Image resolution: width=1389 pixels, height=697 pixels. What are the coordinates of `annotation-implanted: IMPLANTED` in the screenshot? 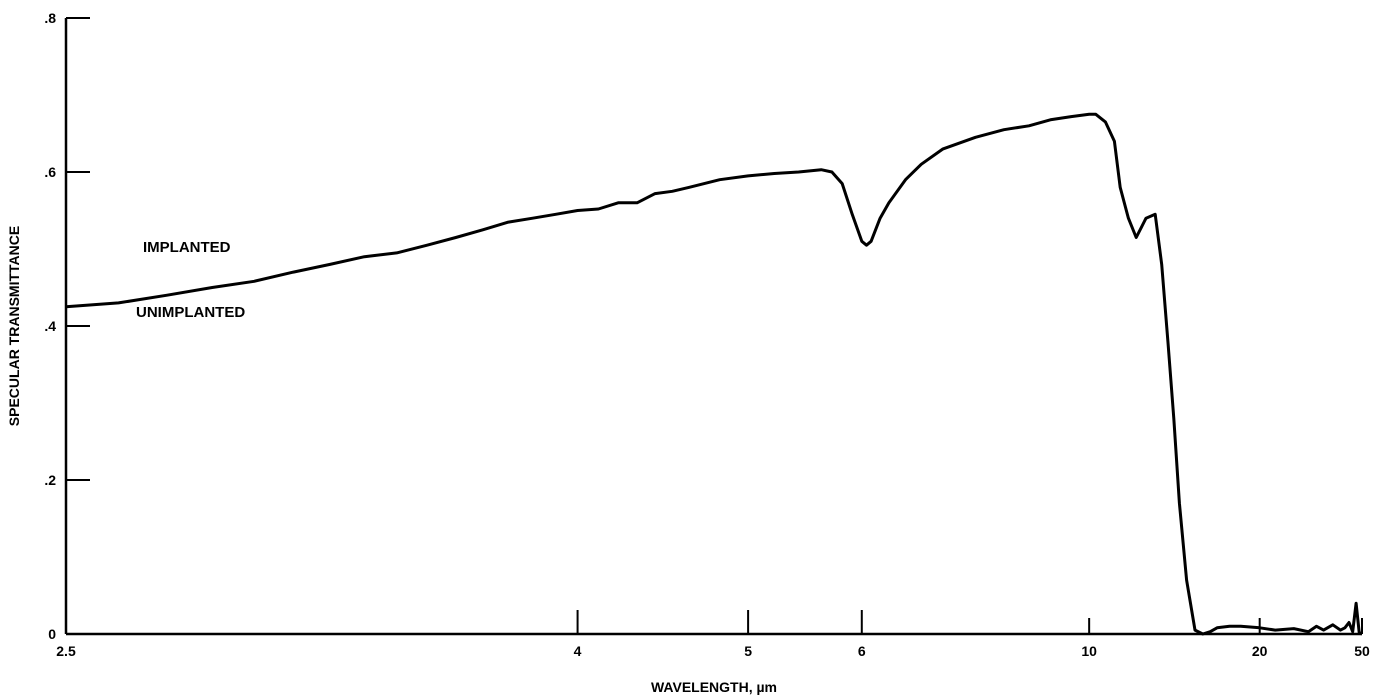 It's located at (187, 247).